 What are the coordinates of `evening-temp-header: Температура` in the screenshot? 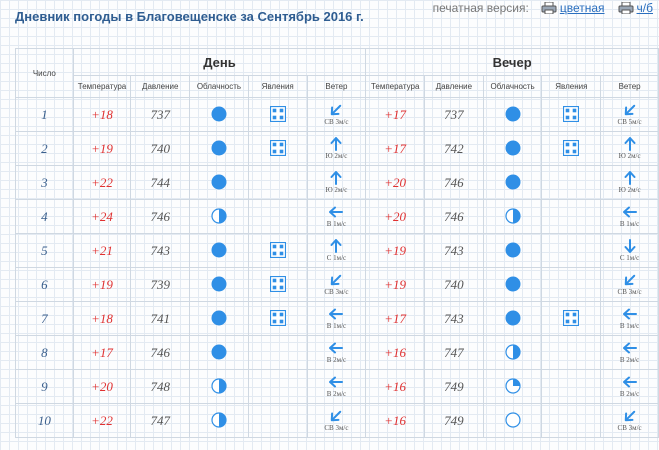 It's located at (395, 86).